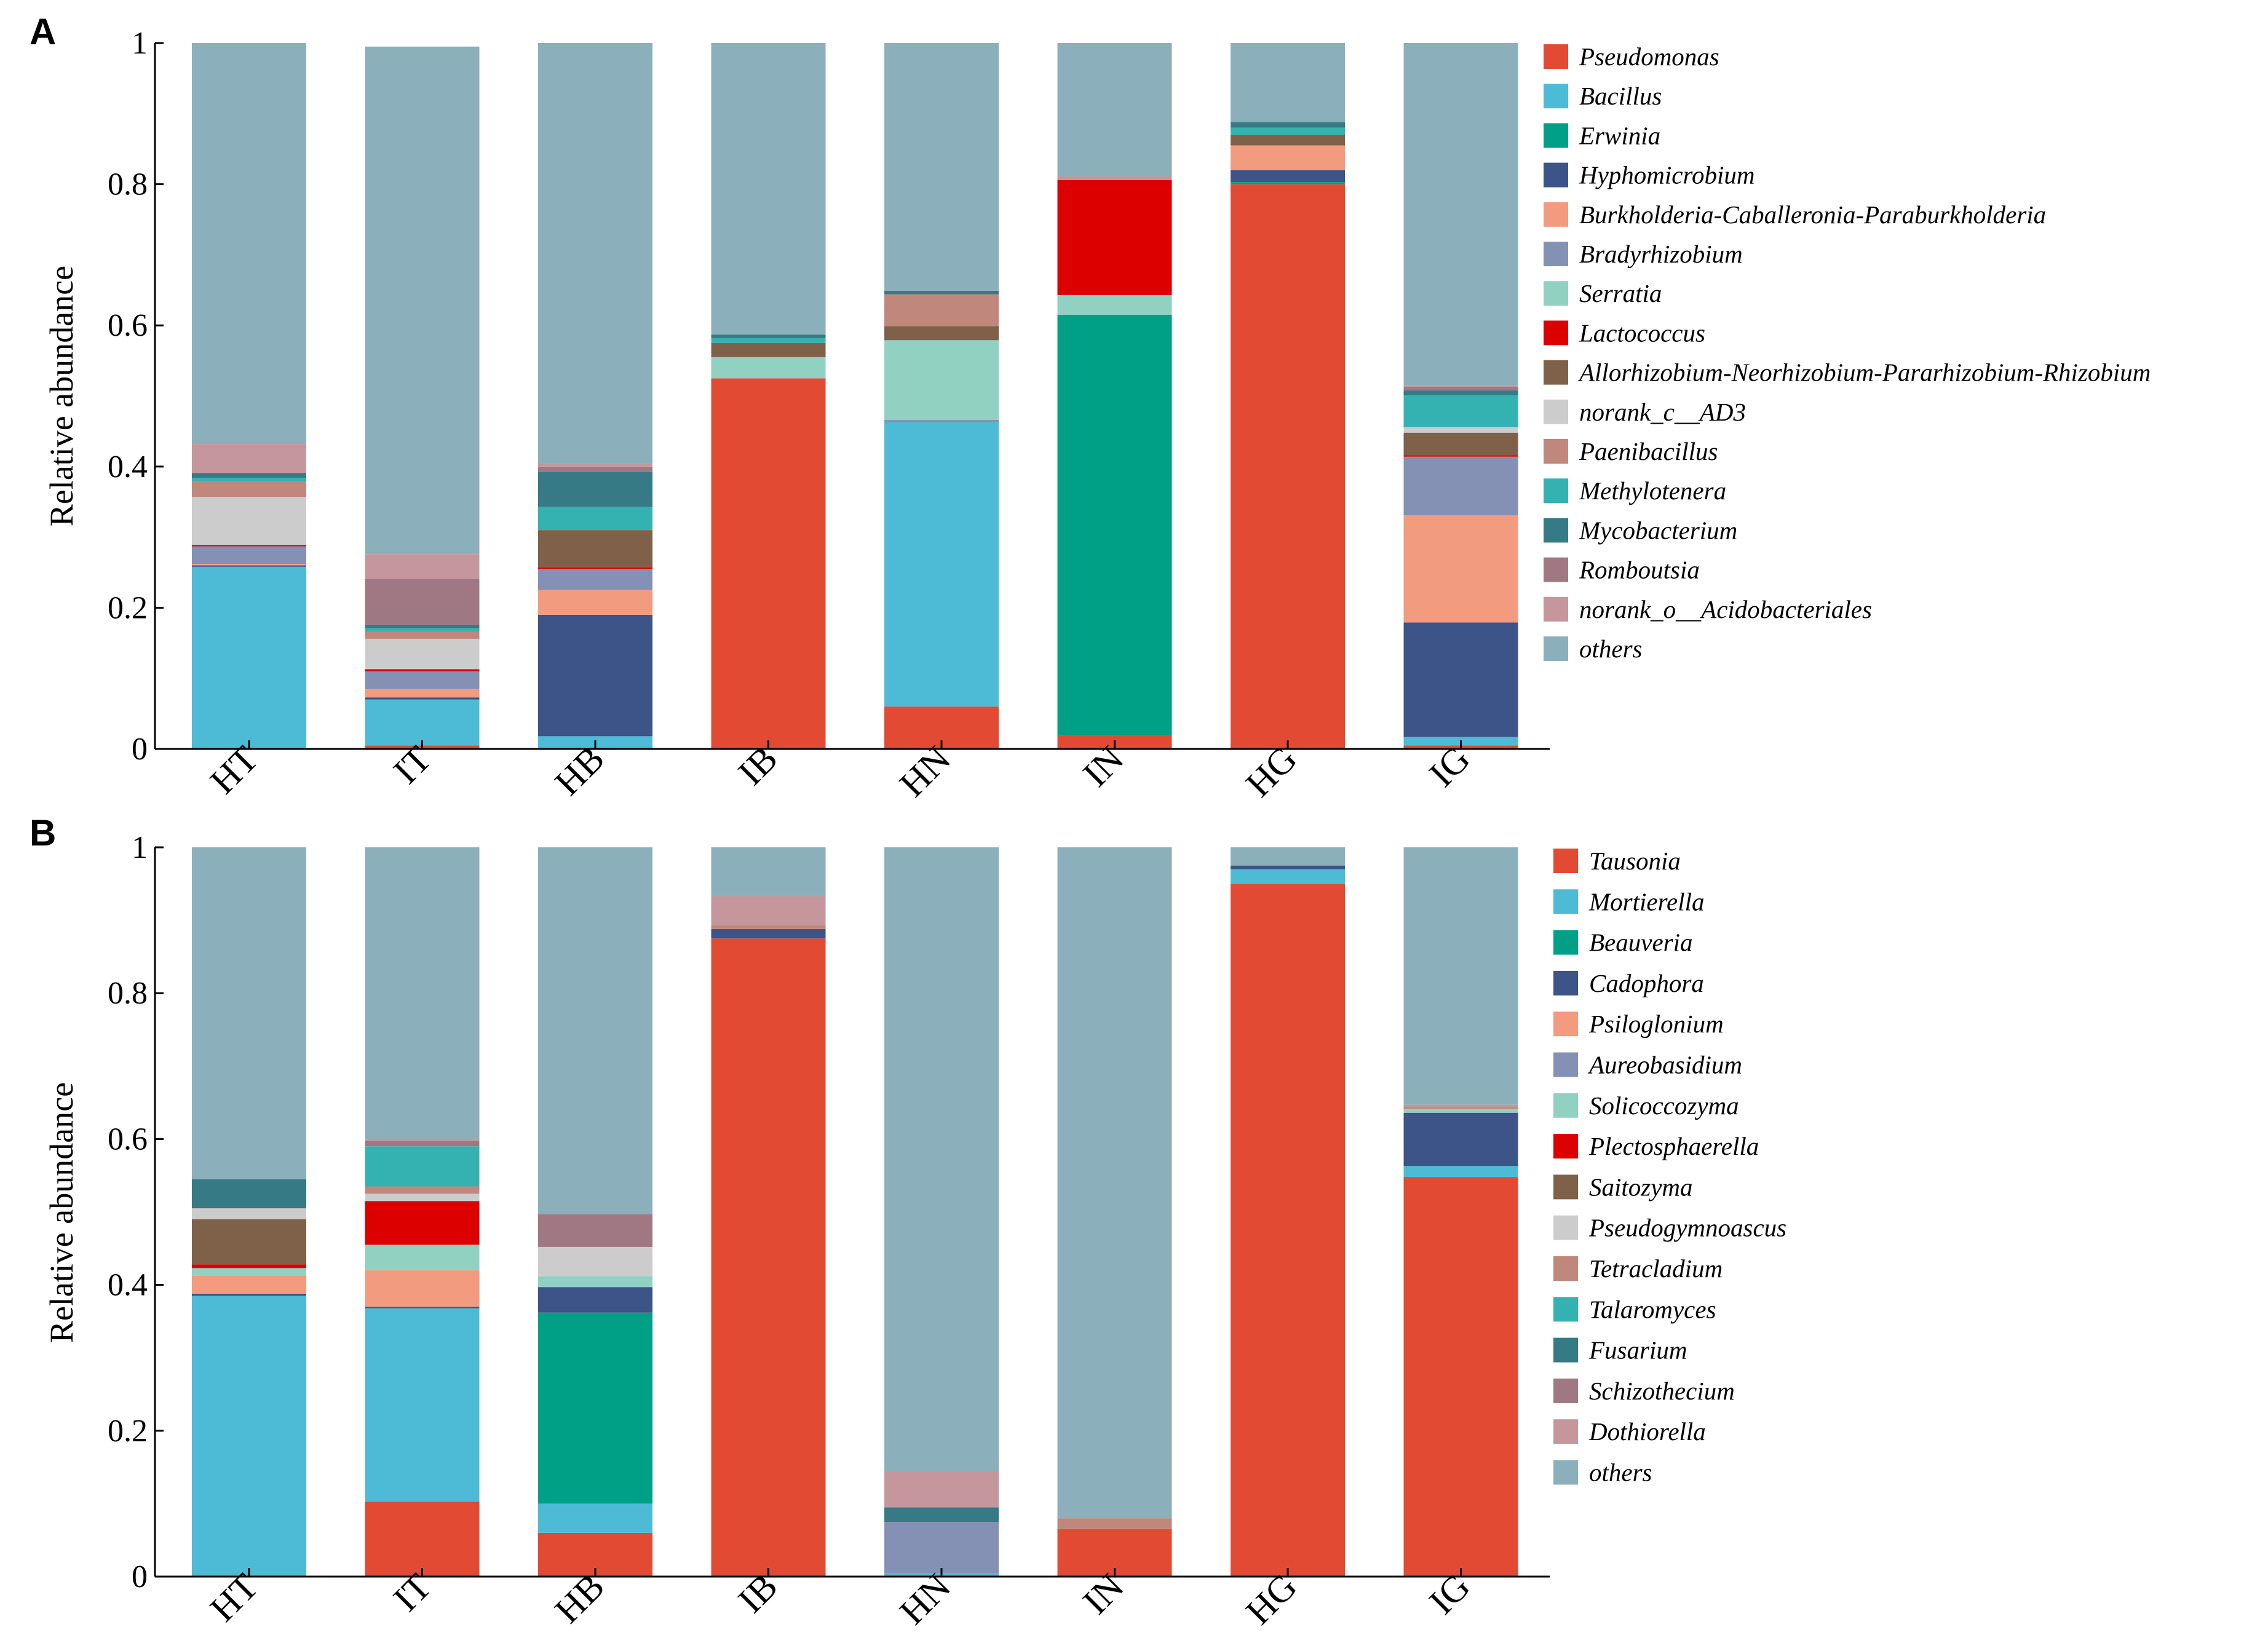  Describe the element at coordinates (249, 458) in the screenshot. I see `bar-segment-ht-norank-o-acidobacteriales` at that location.